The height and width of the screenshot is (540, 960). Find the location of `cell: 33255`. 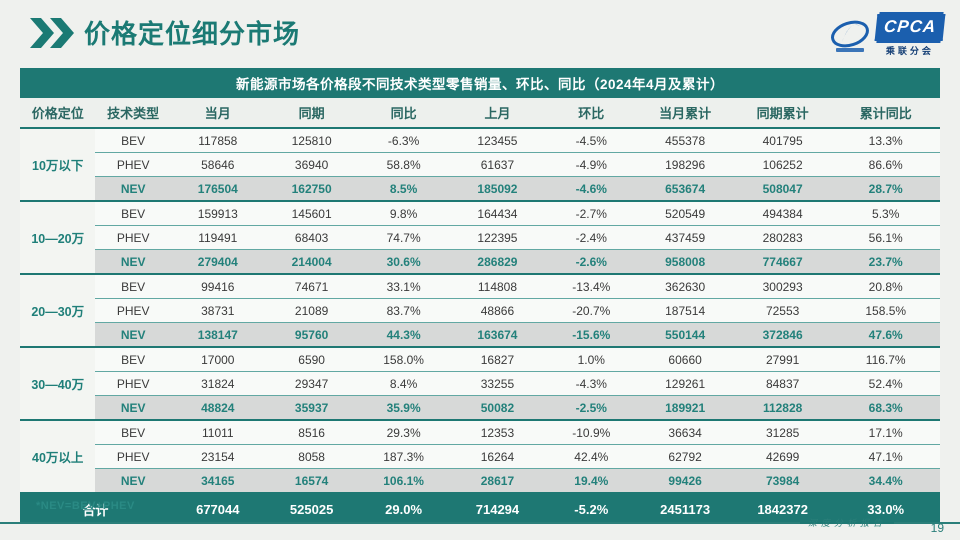

cell: 33255 is located at coordinates (497, 383).